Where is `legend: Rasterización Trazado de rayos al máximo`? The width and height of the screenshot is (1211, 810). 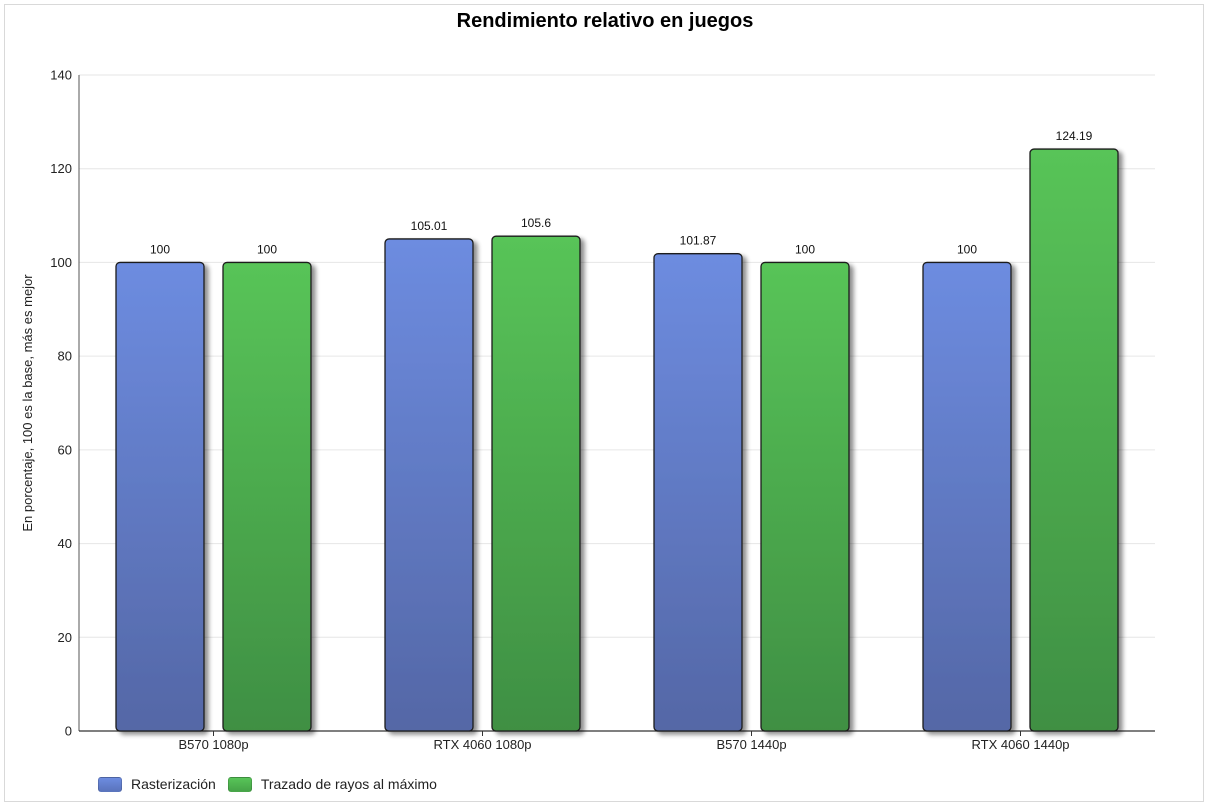
legend: Rasterización Trazado de rayos al máximo is located at coordinates (268, 784).